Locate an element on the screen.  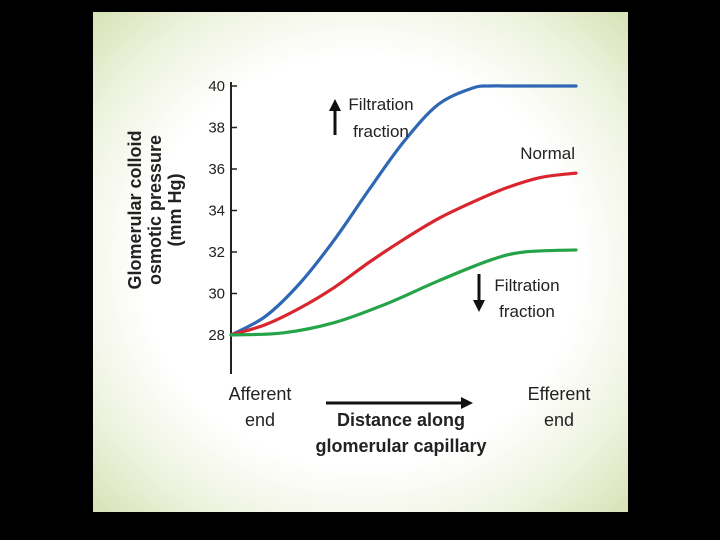
normal-label: Normal is located at coordinates (547, 153).